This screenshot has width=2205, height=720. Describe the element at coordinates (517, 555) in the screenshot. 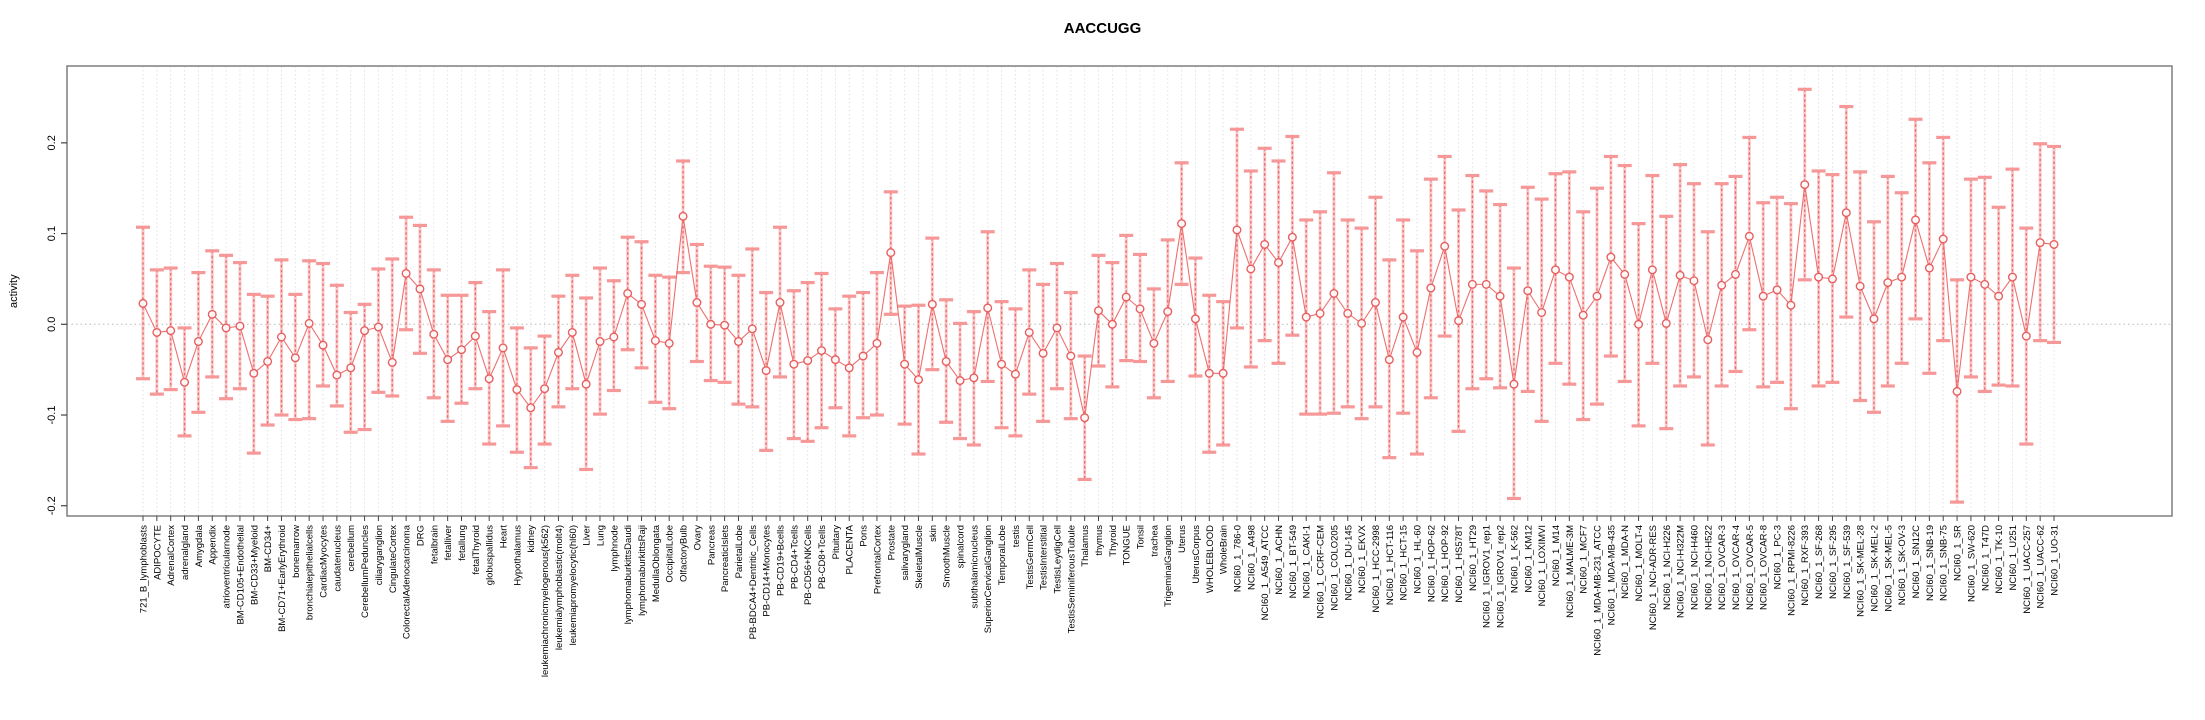

I see `x-tick-label: Hypothalamus` at that location.